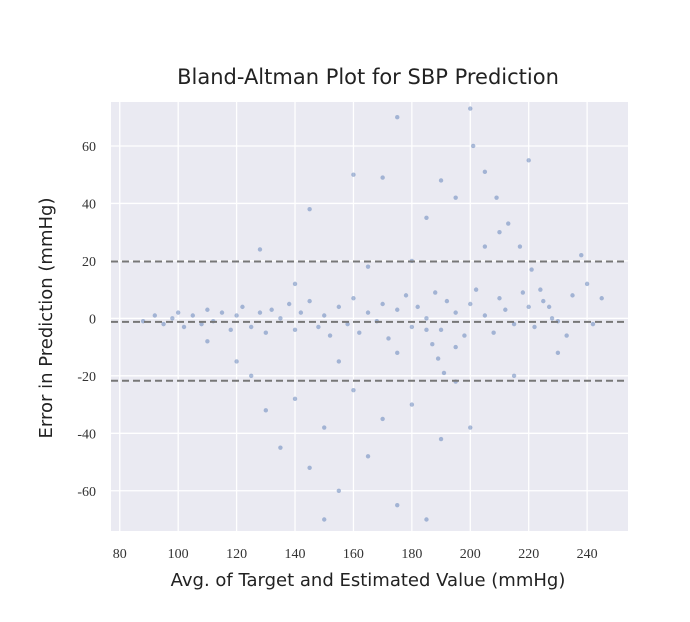 The width and height of the screenshot is (690, 622). Describe the element at coordinates (528, 554) in the screenshot. I see `x-tick-label: 220` at that location.